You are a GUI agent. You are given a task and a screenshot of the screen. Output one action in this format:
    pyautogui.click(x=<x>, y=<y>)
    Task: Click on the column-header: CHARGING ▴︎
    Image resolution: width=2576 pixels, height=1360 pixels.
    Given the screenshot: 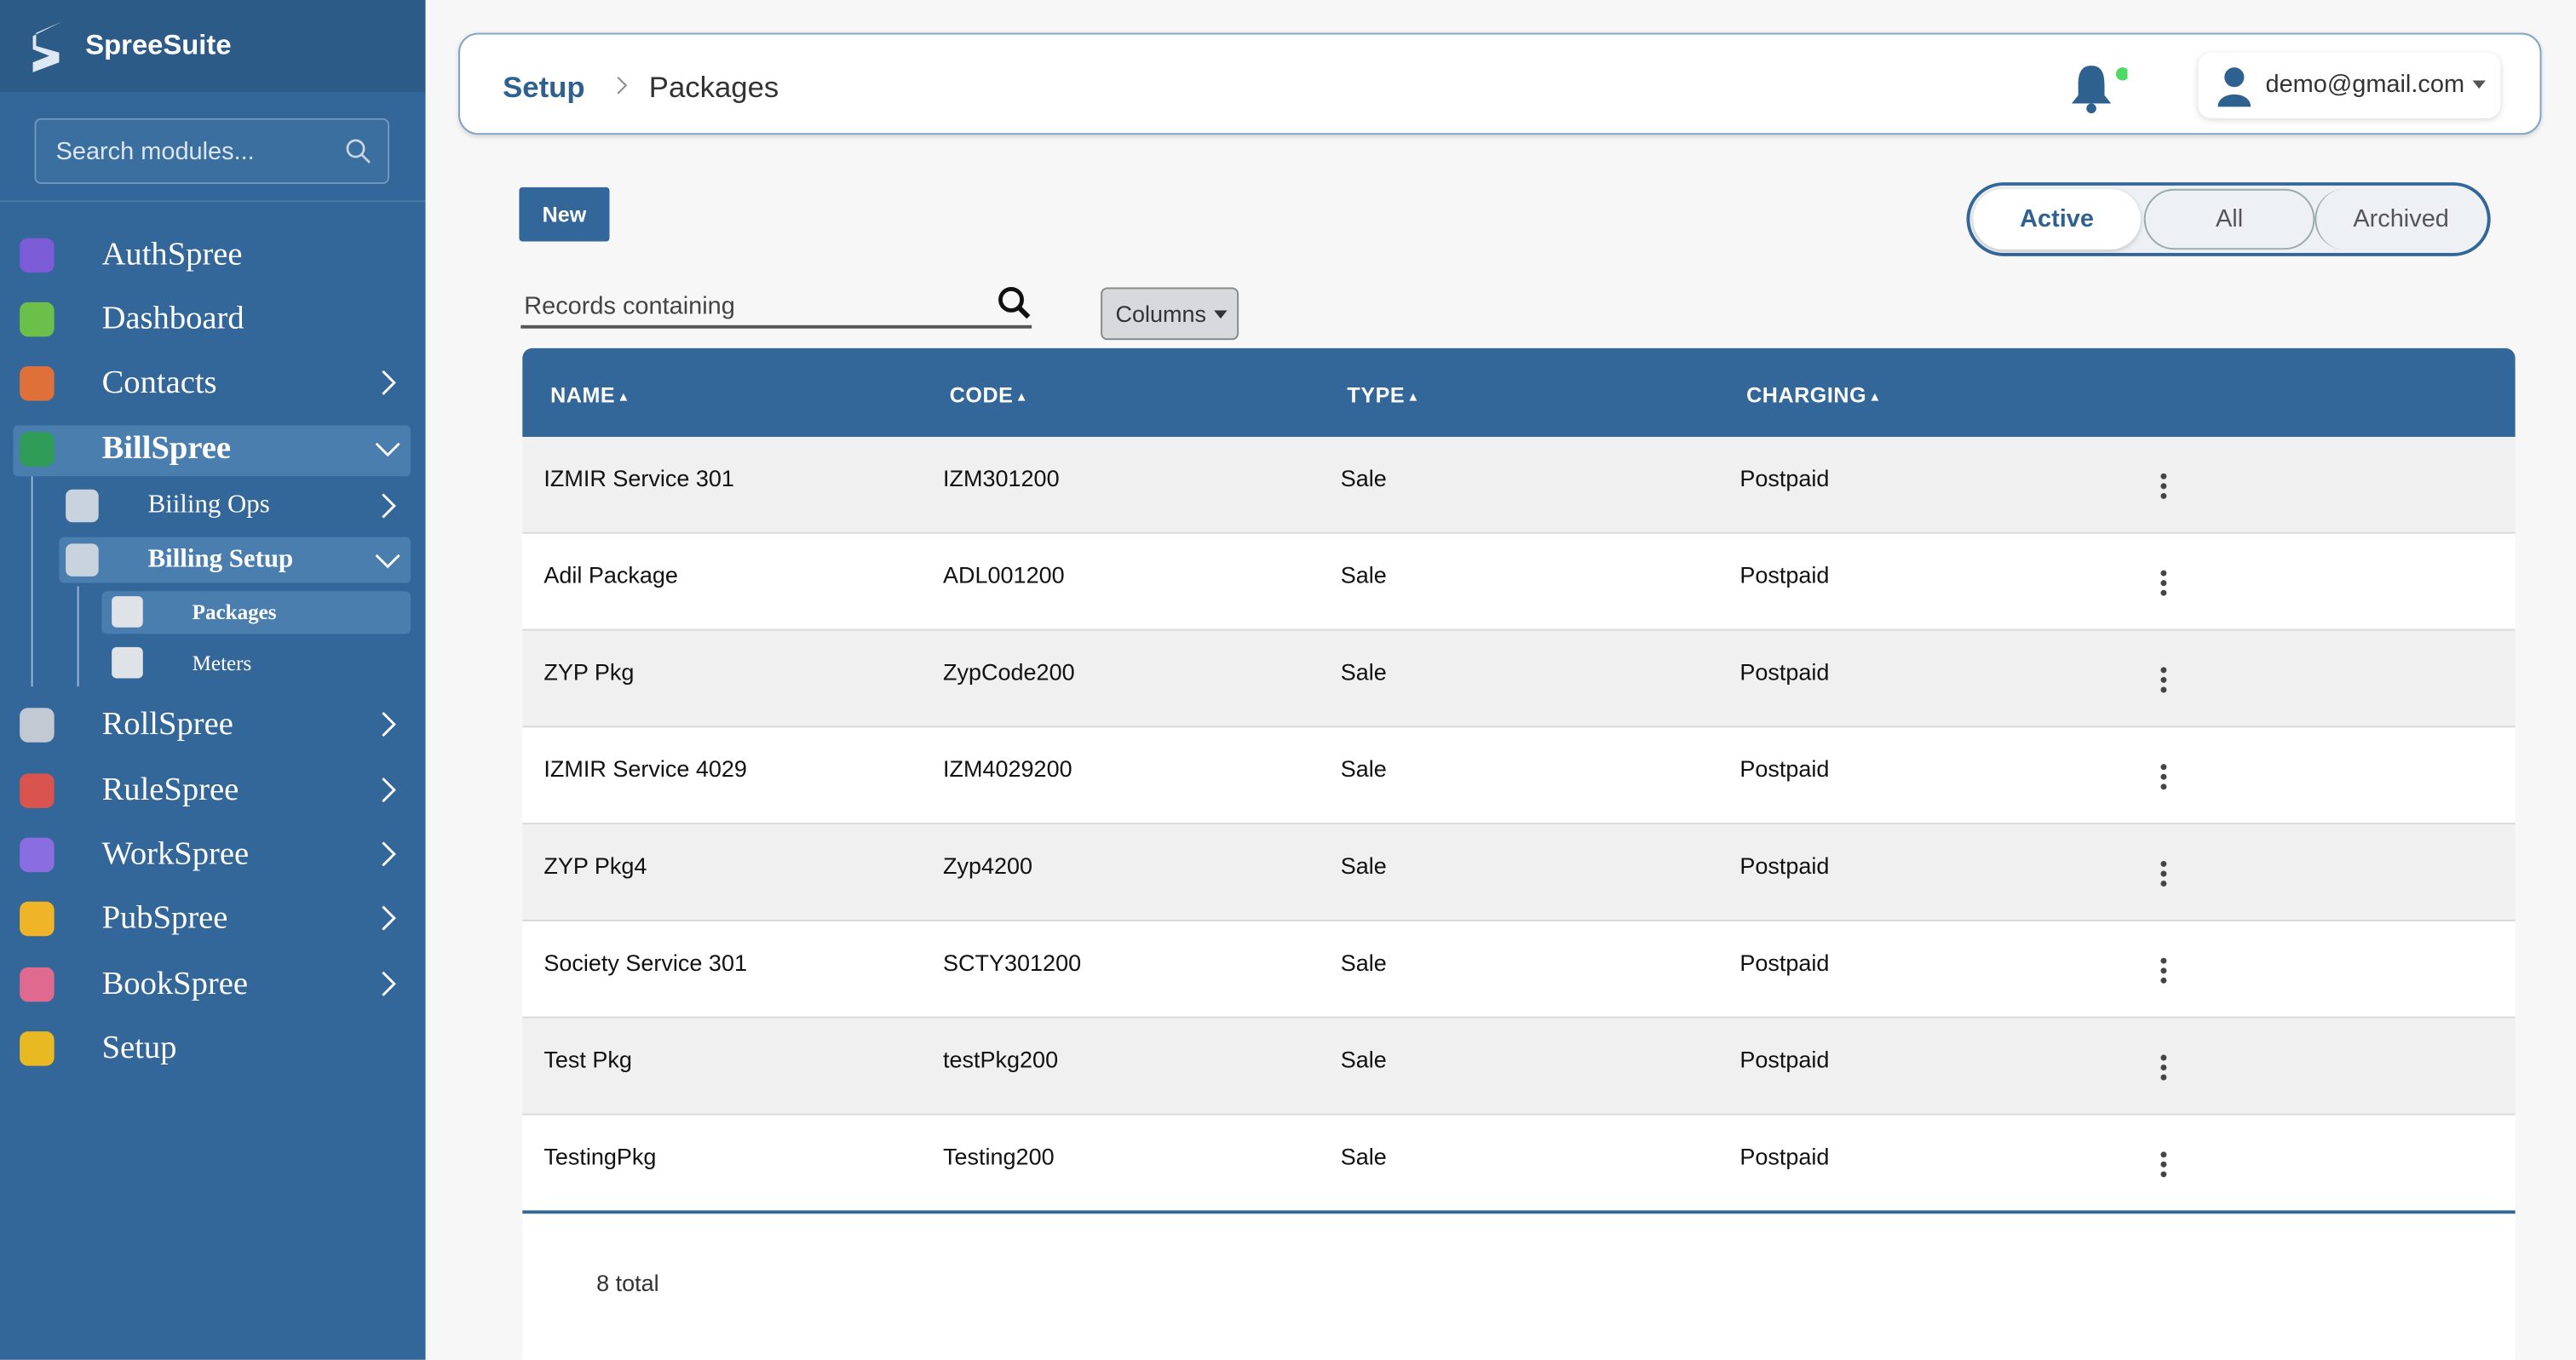 What is the action you would take?
    pyautogui.click(x=1812, y=395)
    